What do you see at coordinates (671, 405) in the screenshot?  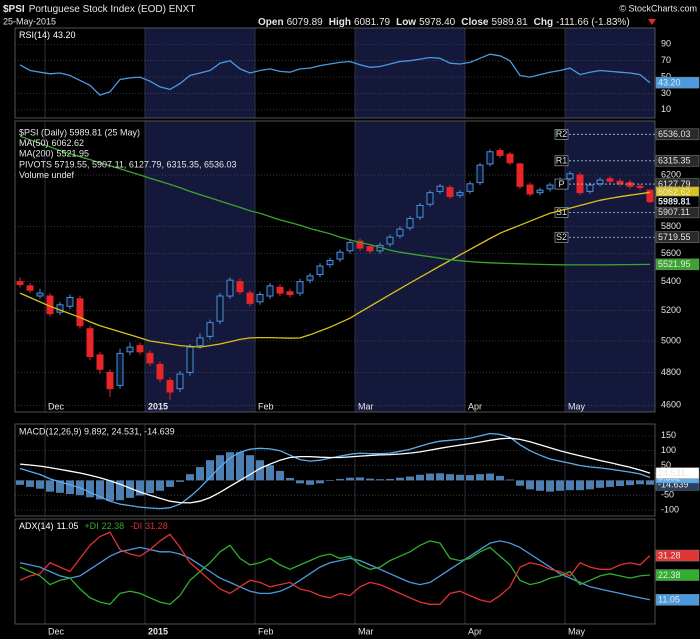 I see `y-tick-label: 4600` at bounding box center [671, 405].